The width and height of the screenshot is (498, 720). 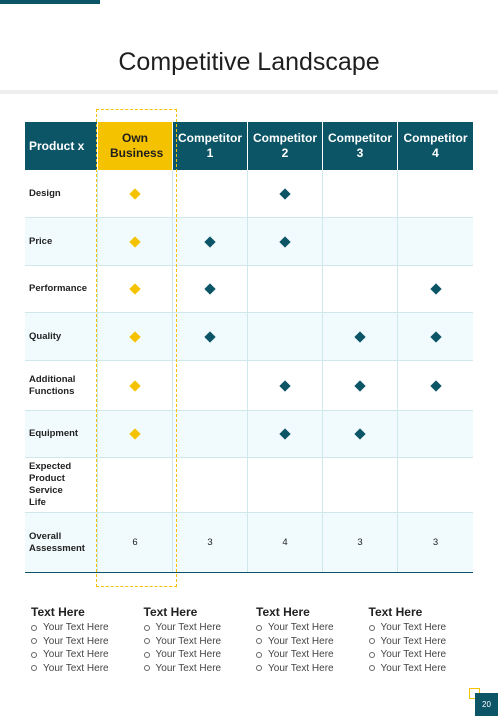 What do you see at coordinates (50, 484) in the screenshot?
I see `row-label-text: Expected Product Service Life` at bounding box center [50, 484].